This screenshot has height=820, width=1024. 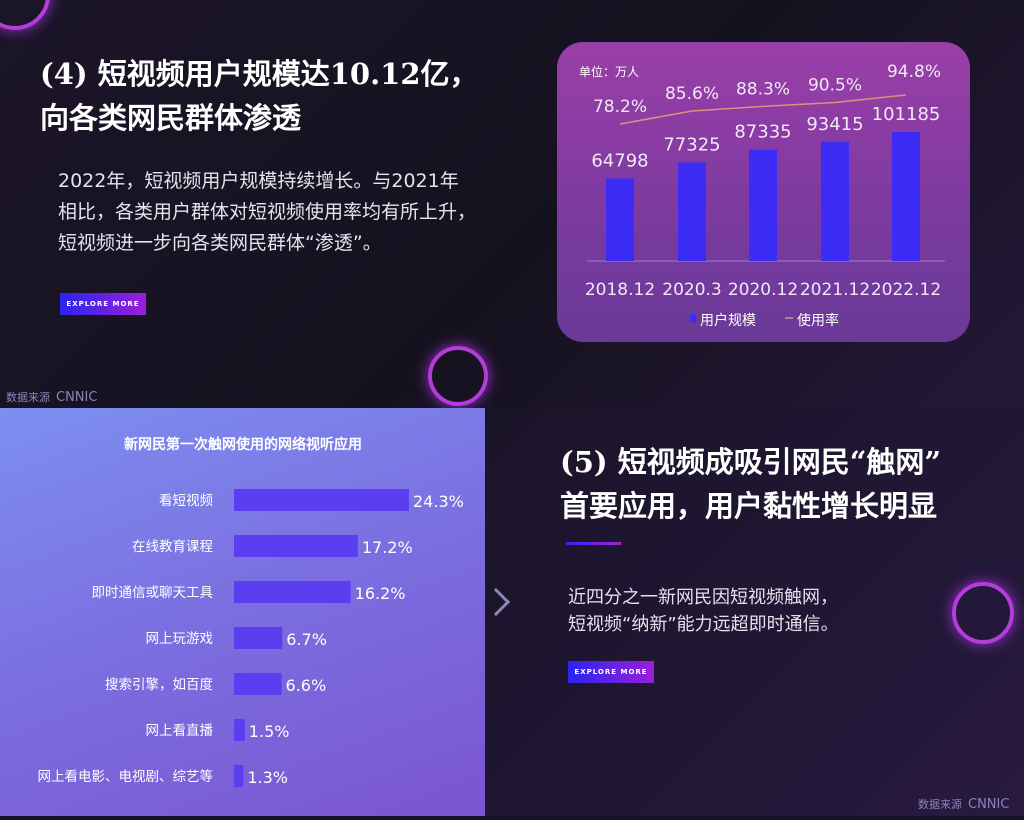 I want to click on bar-value-label: 77325, so click(x=691, y=144).